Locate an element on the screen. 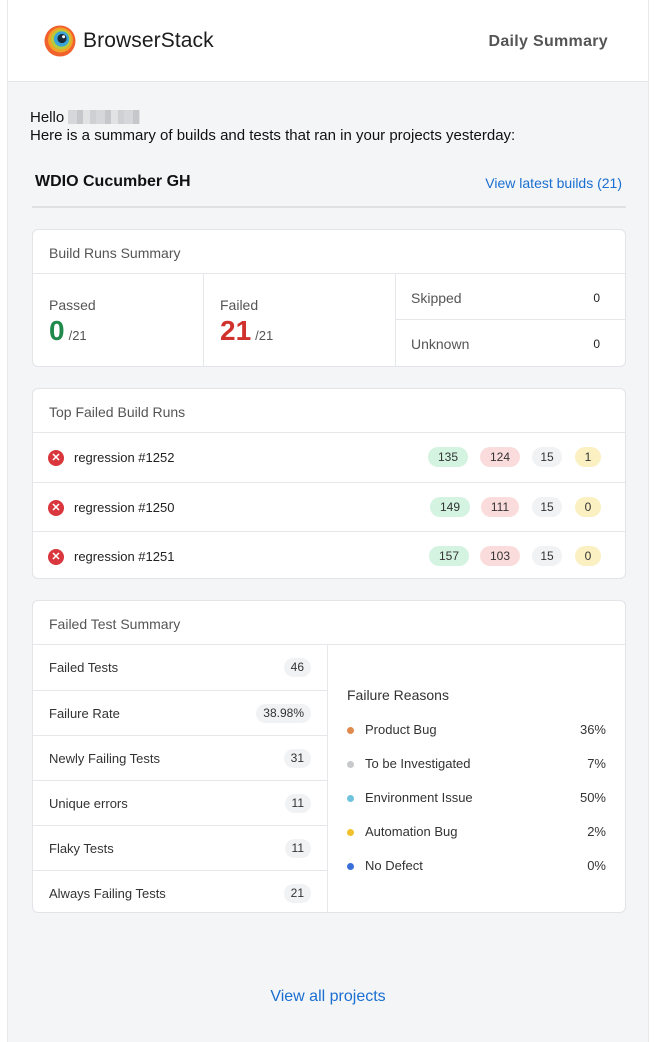 This screenshot has height=1042, width=654. metric-value: 31 is located at coordinates (297, 758).